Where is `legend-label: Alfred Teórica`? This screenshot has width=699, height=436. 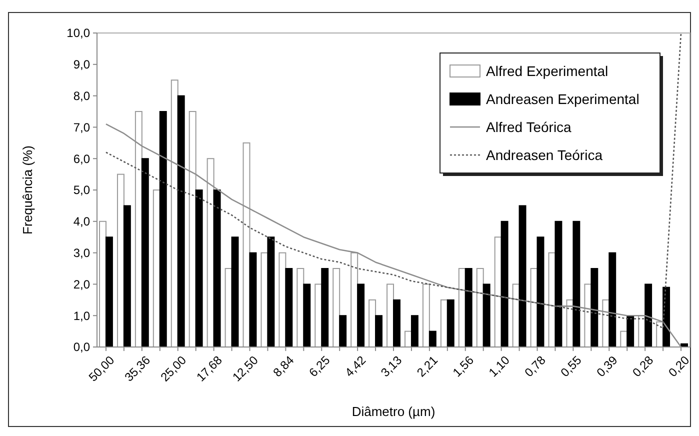 legend-label: Alfred Teórica is located at coordinates (529, 126).